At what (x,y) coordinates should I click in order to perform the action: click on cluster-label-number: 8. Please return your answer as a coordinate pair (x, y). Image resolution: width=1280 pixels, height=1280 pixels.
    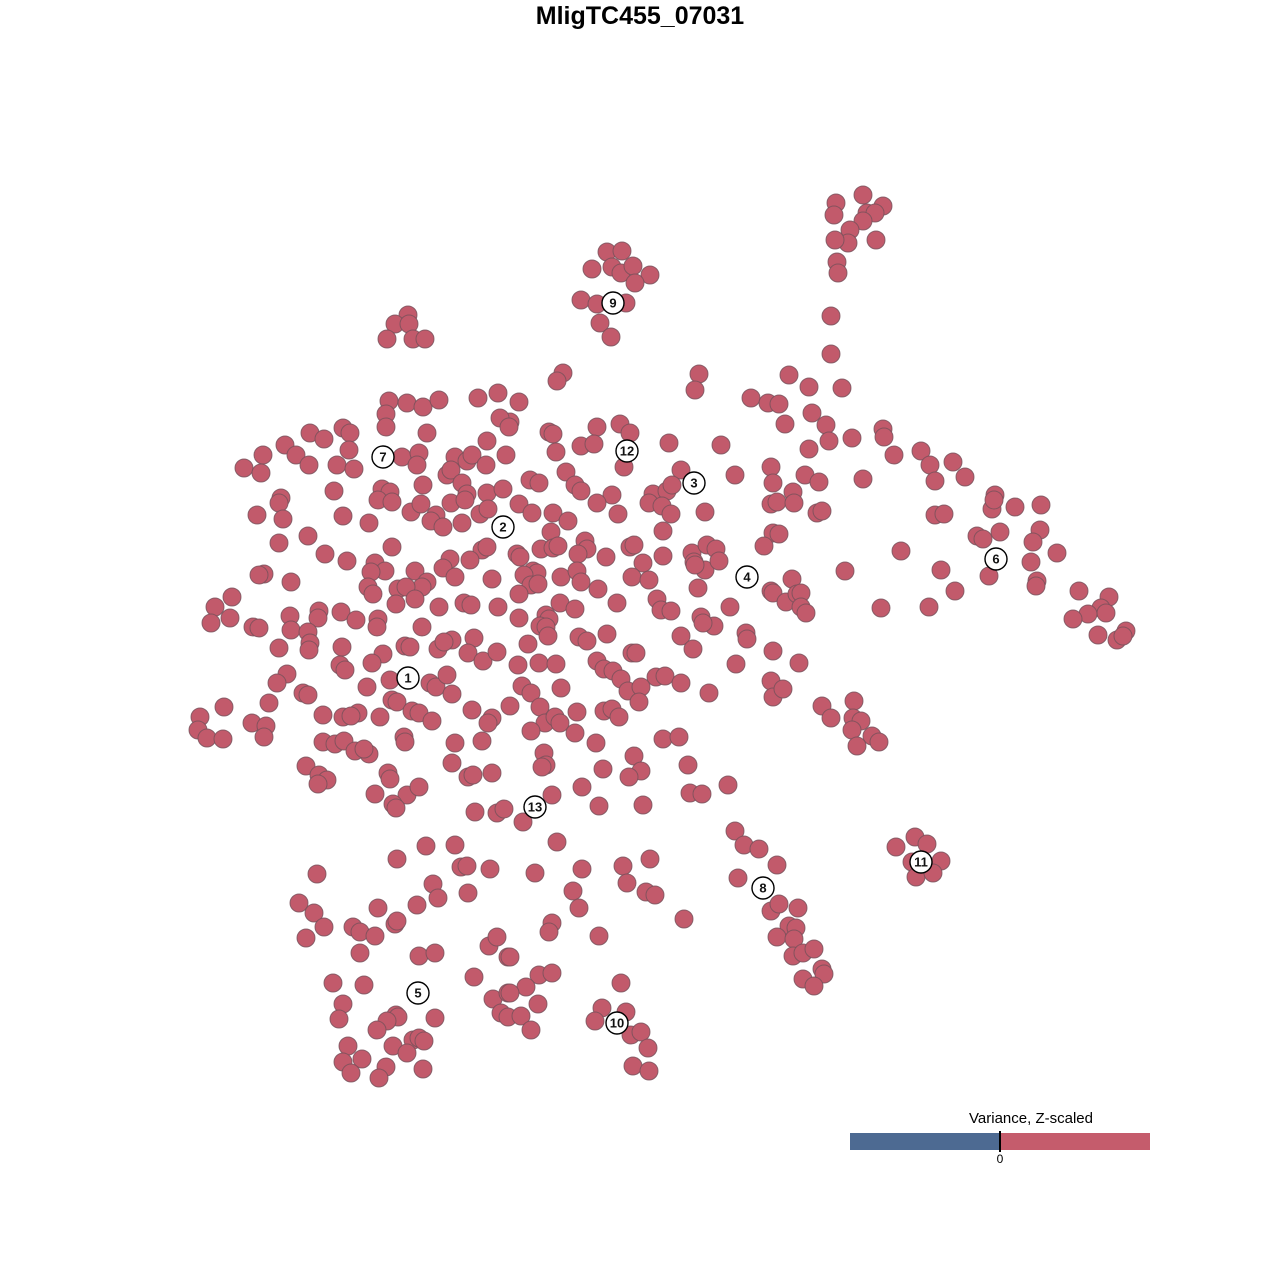
    Looking at the image, I should click on (762, 888).